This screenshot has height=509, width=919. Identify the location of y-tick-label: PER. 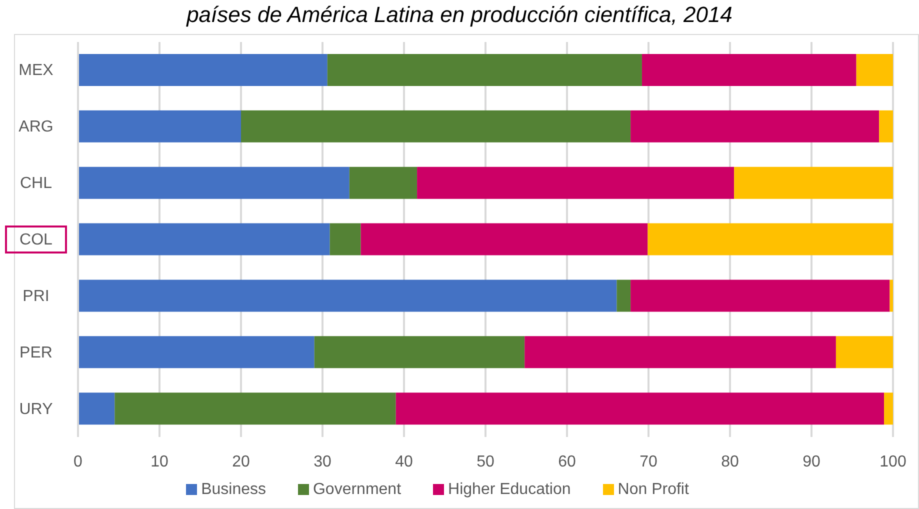
(36, 353).